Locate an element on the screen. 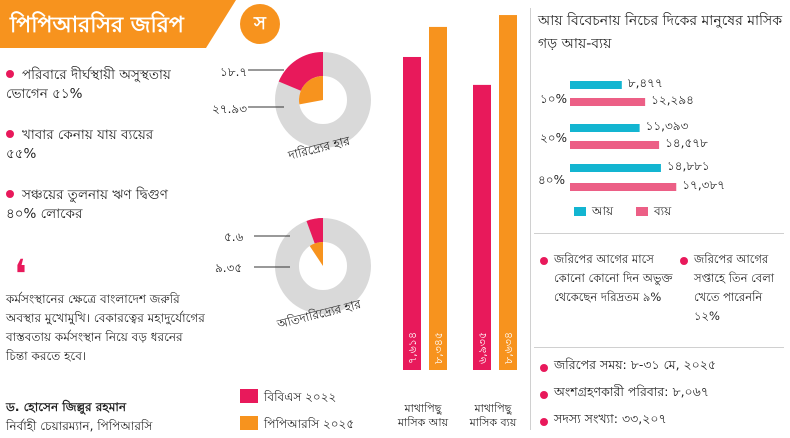 This screenshot has width=790, height=438. legend-swatch-expense is located at coordinates (642, 211).